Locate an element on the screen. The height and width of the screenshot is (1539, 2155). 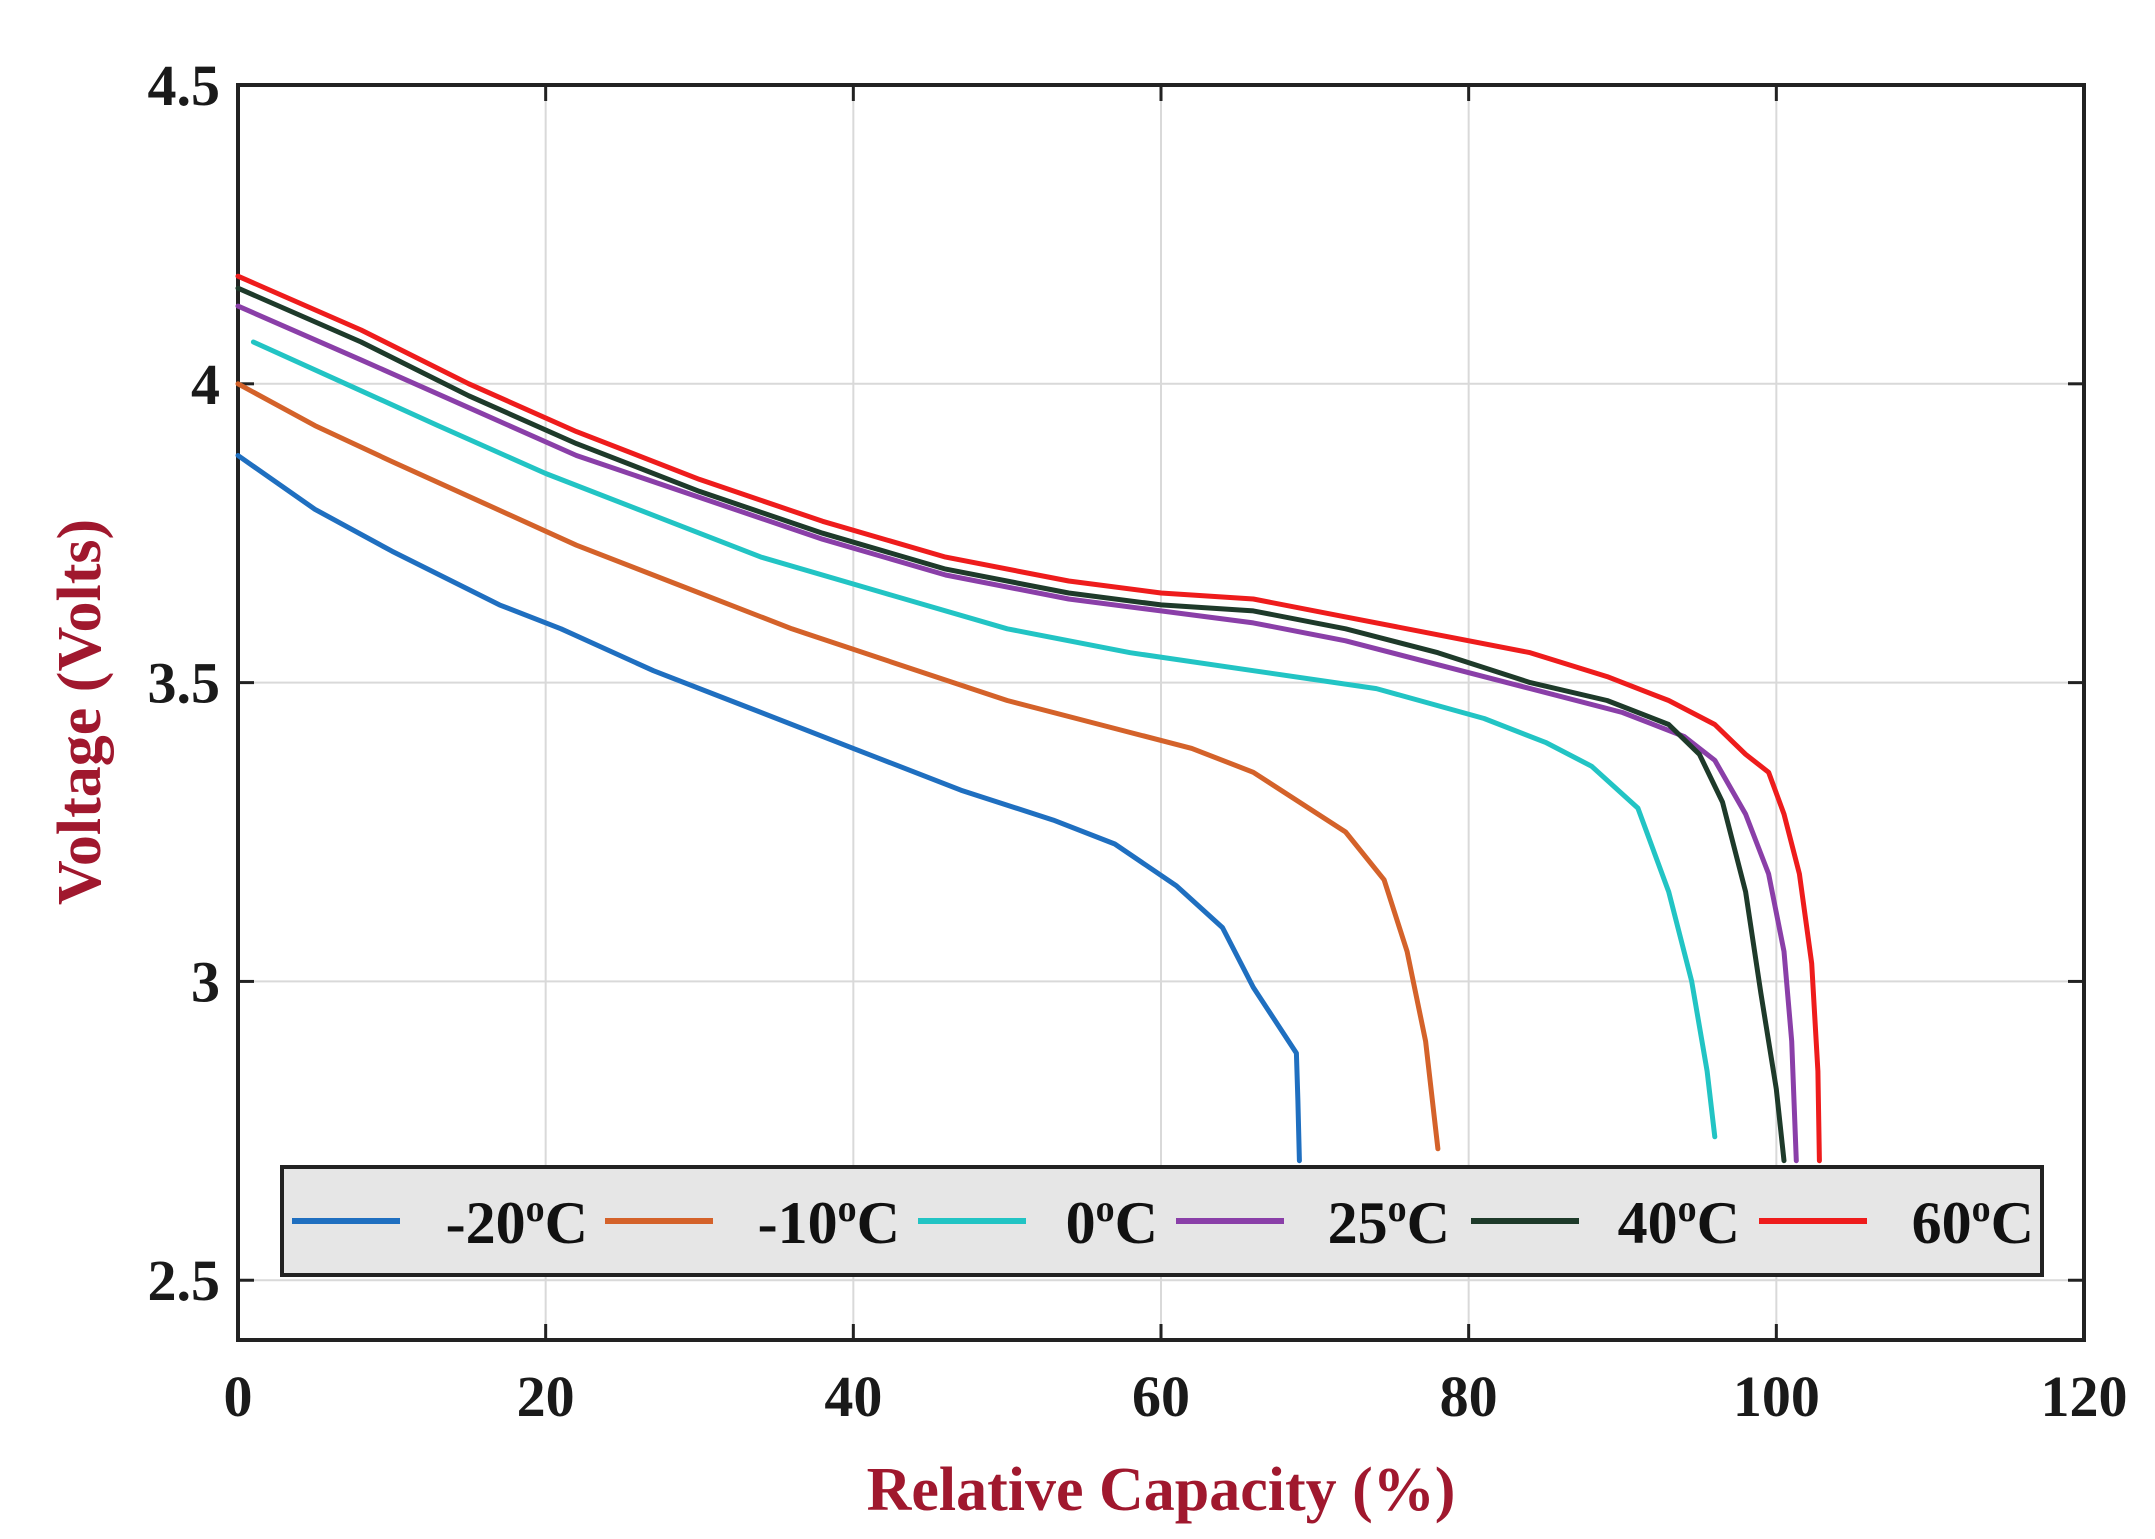
legend-label: -20oC is located at coordinates (517, 1222).